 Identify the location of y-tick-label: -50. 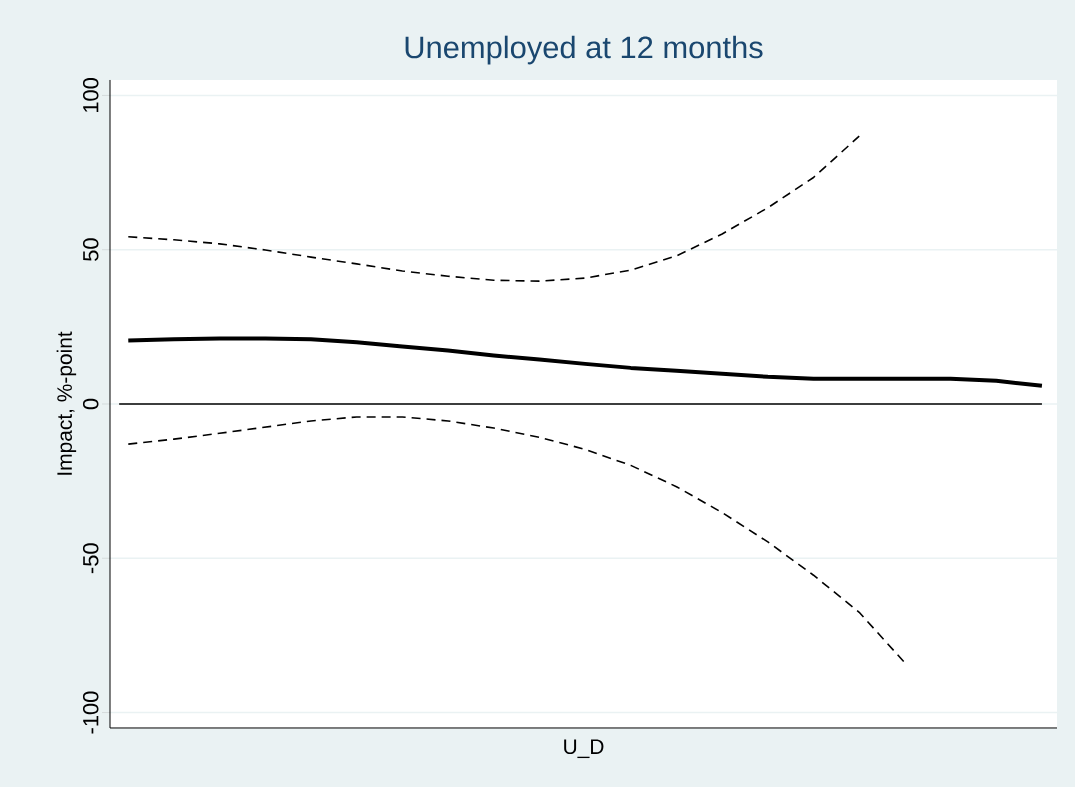
(90, 558).